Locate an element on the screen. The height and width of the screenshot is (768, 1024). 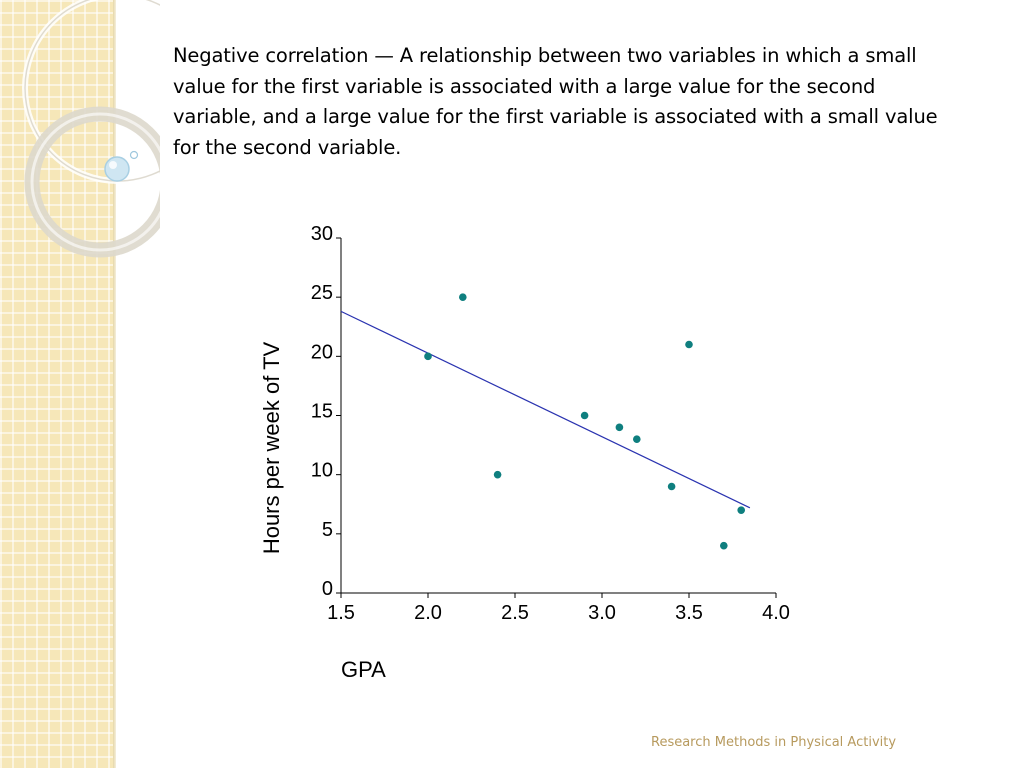
x-tick-label: 2.0 is located at coordinates (428, 613).